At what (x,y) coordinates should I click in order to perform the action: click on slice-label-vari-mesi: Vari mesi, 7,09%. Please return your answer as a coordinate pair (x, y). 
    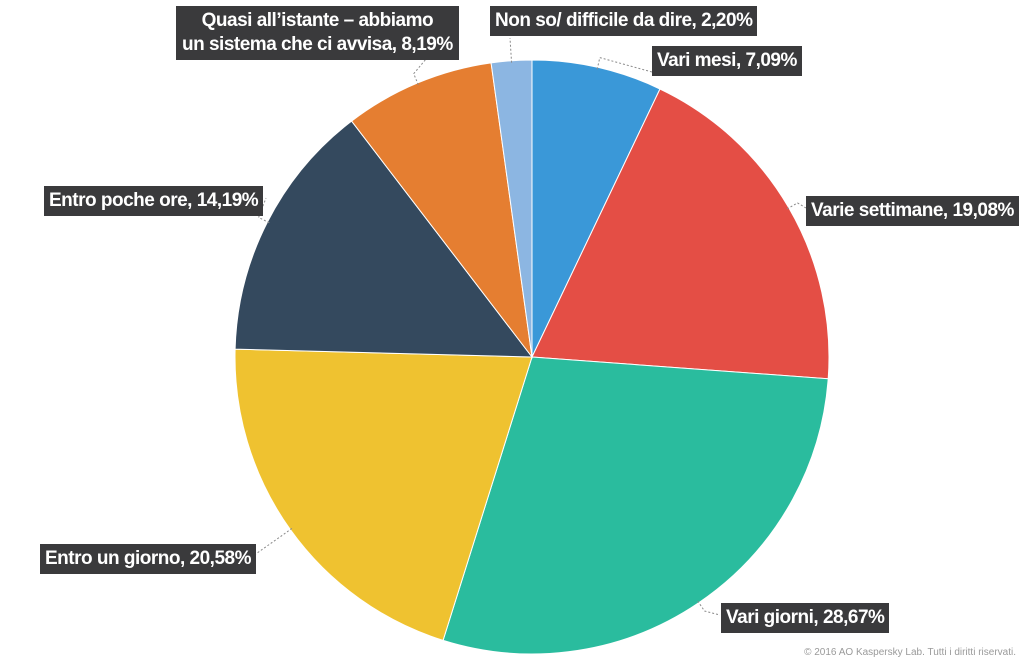
    Looking at the image, I should click on (727, 61).